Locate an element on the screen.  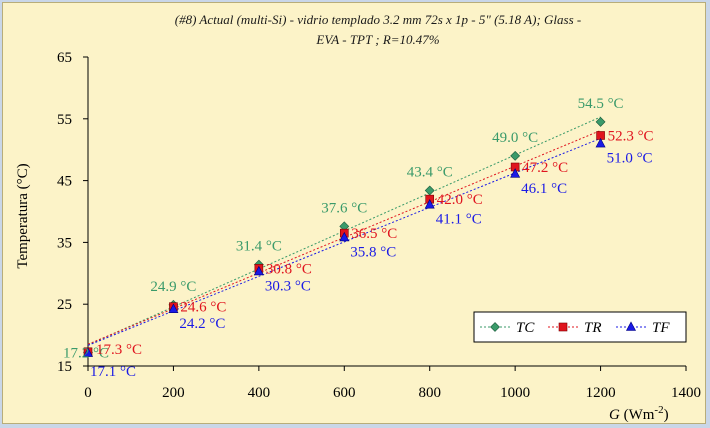
chart-title-line-2: EVA - TPT ; R=10.47% is located at coordinates (377, 39).